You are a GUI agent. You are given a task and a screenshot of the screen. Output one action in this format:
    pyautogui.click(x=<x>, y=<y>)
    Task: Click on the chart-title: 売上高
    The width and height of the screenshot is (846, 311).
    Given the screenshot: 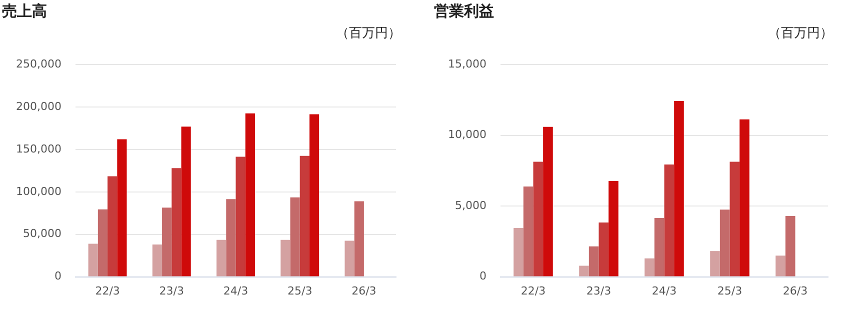 What is the action you would take?
    pyautogui.click(x=24, y=11)
    